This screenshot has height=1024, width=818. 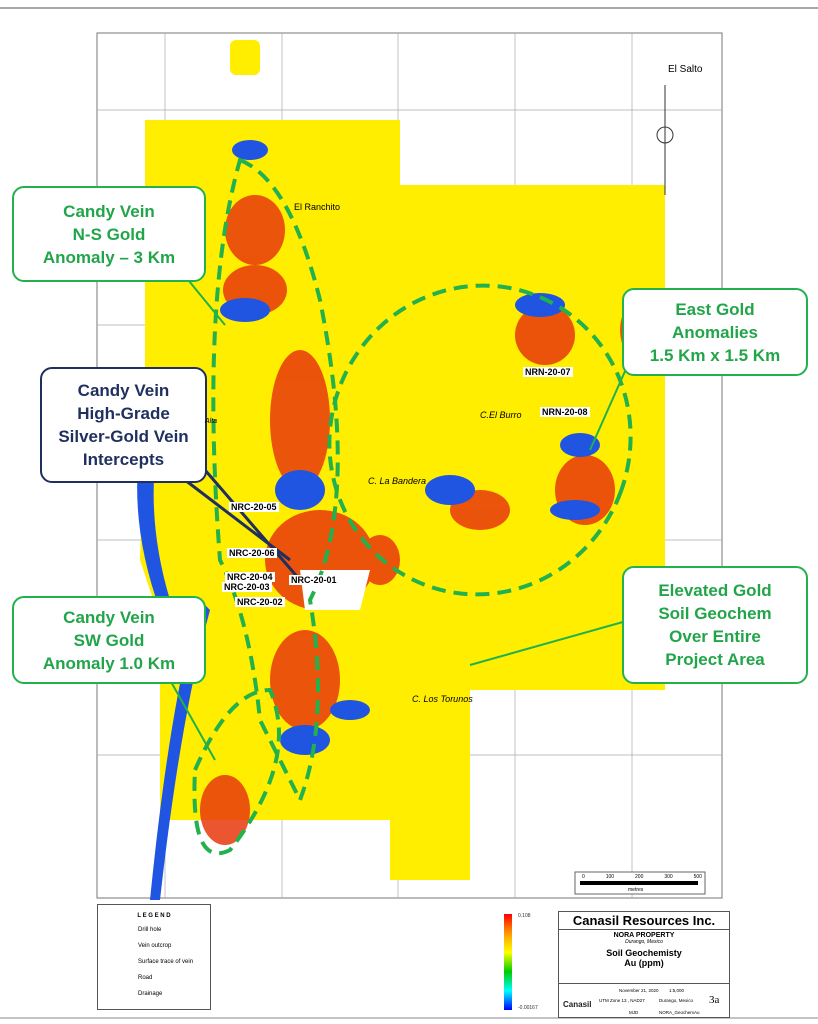 I want to click on callout-line: SW Gold, so click(x=109, y=640).